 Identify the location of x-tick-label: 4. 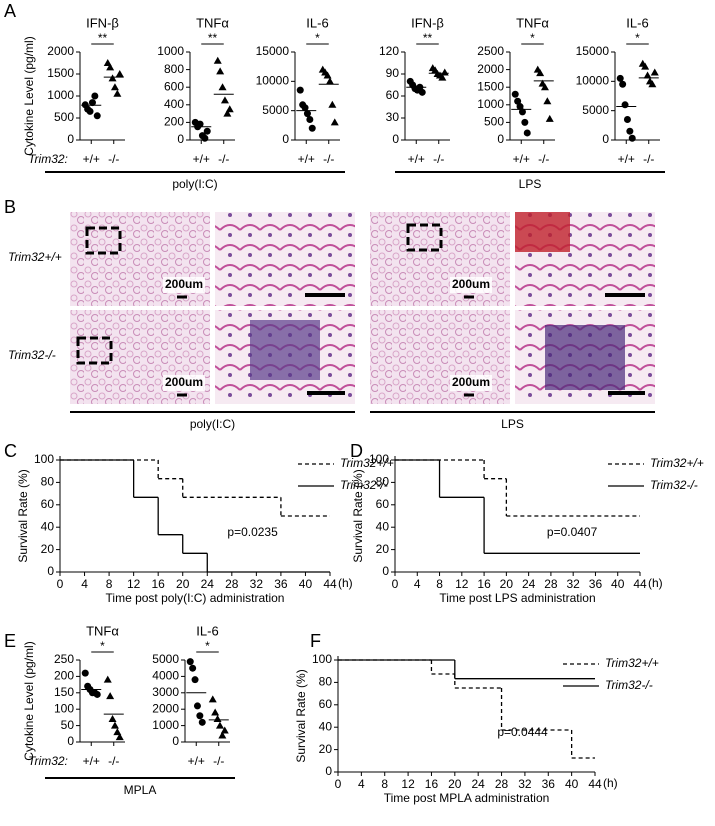
(361, 784).